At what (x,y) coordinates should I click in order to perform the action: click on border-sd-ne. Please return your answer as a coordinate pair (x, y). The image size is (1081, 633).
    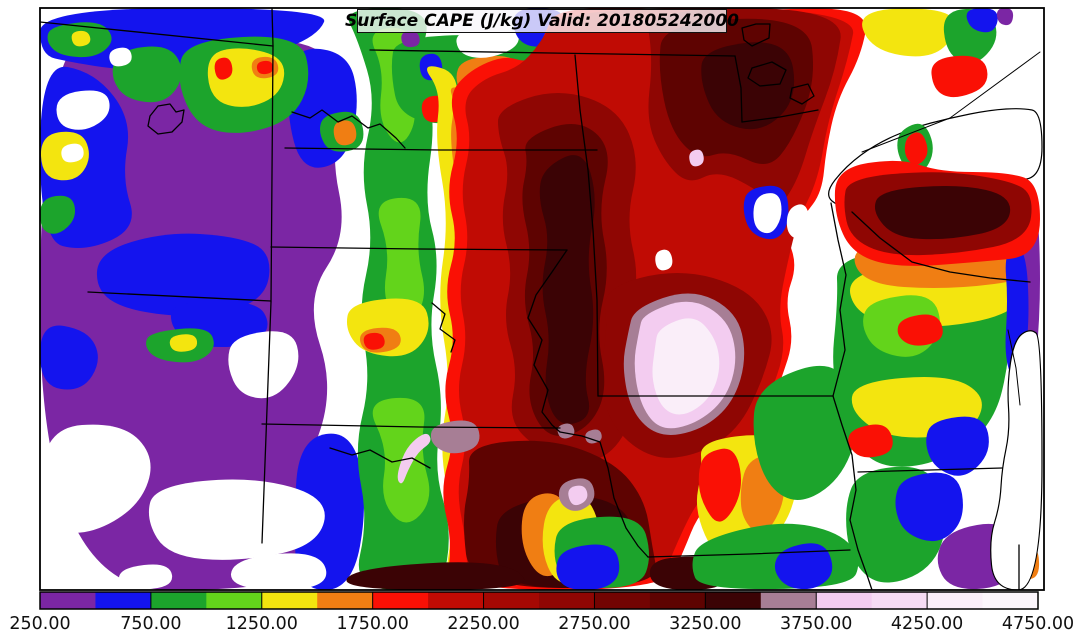
    Looking at the image, I should click on (419, 248).